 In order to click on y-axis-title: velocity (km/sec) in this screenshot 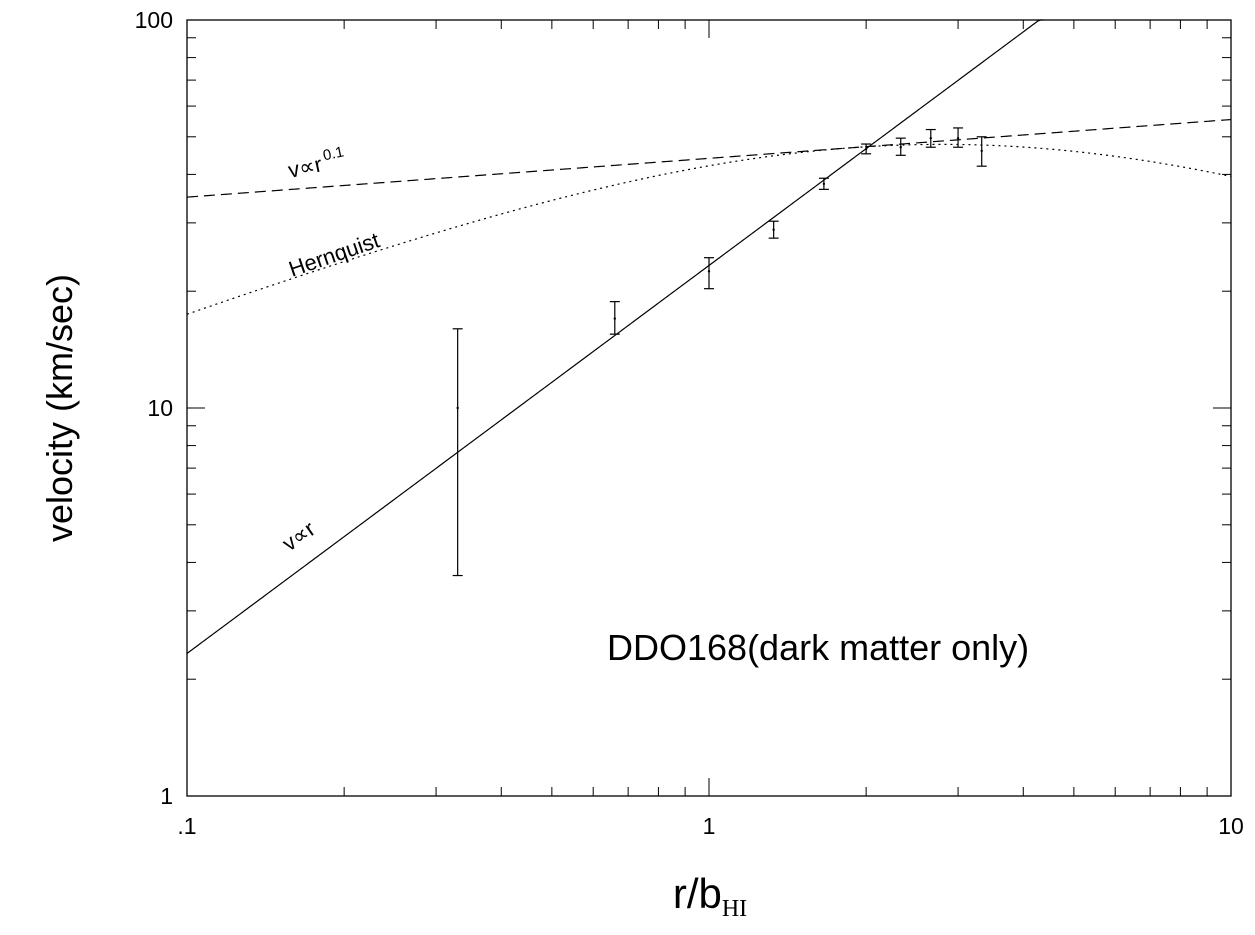, I will do `click(59, 408)`.